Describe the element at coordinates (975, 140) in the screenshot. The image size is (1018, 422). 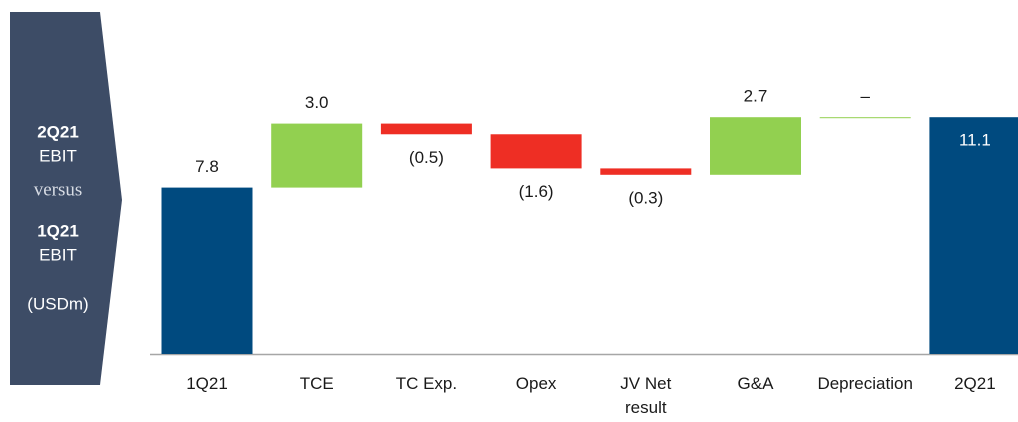
I see `data-label: 11.1` at that location.